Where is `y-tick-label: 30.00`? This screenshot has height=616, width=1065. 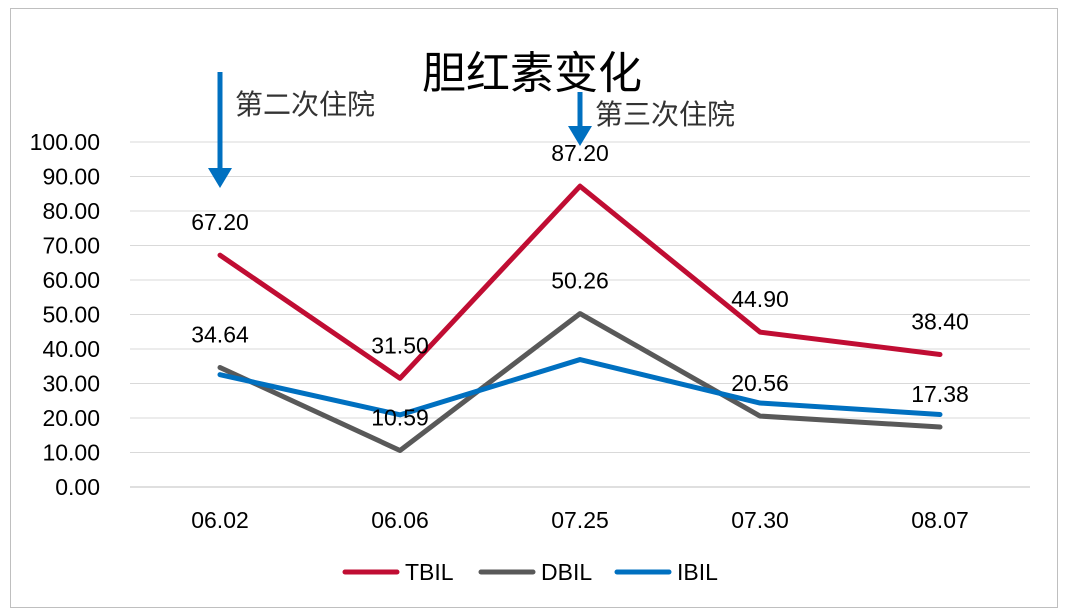
y-tick-label: 30.00 is located at coordinates (71, 384).